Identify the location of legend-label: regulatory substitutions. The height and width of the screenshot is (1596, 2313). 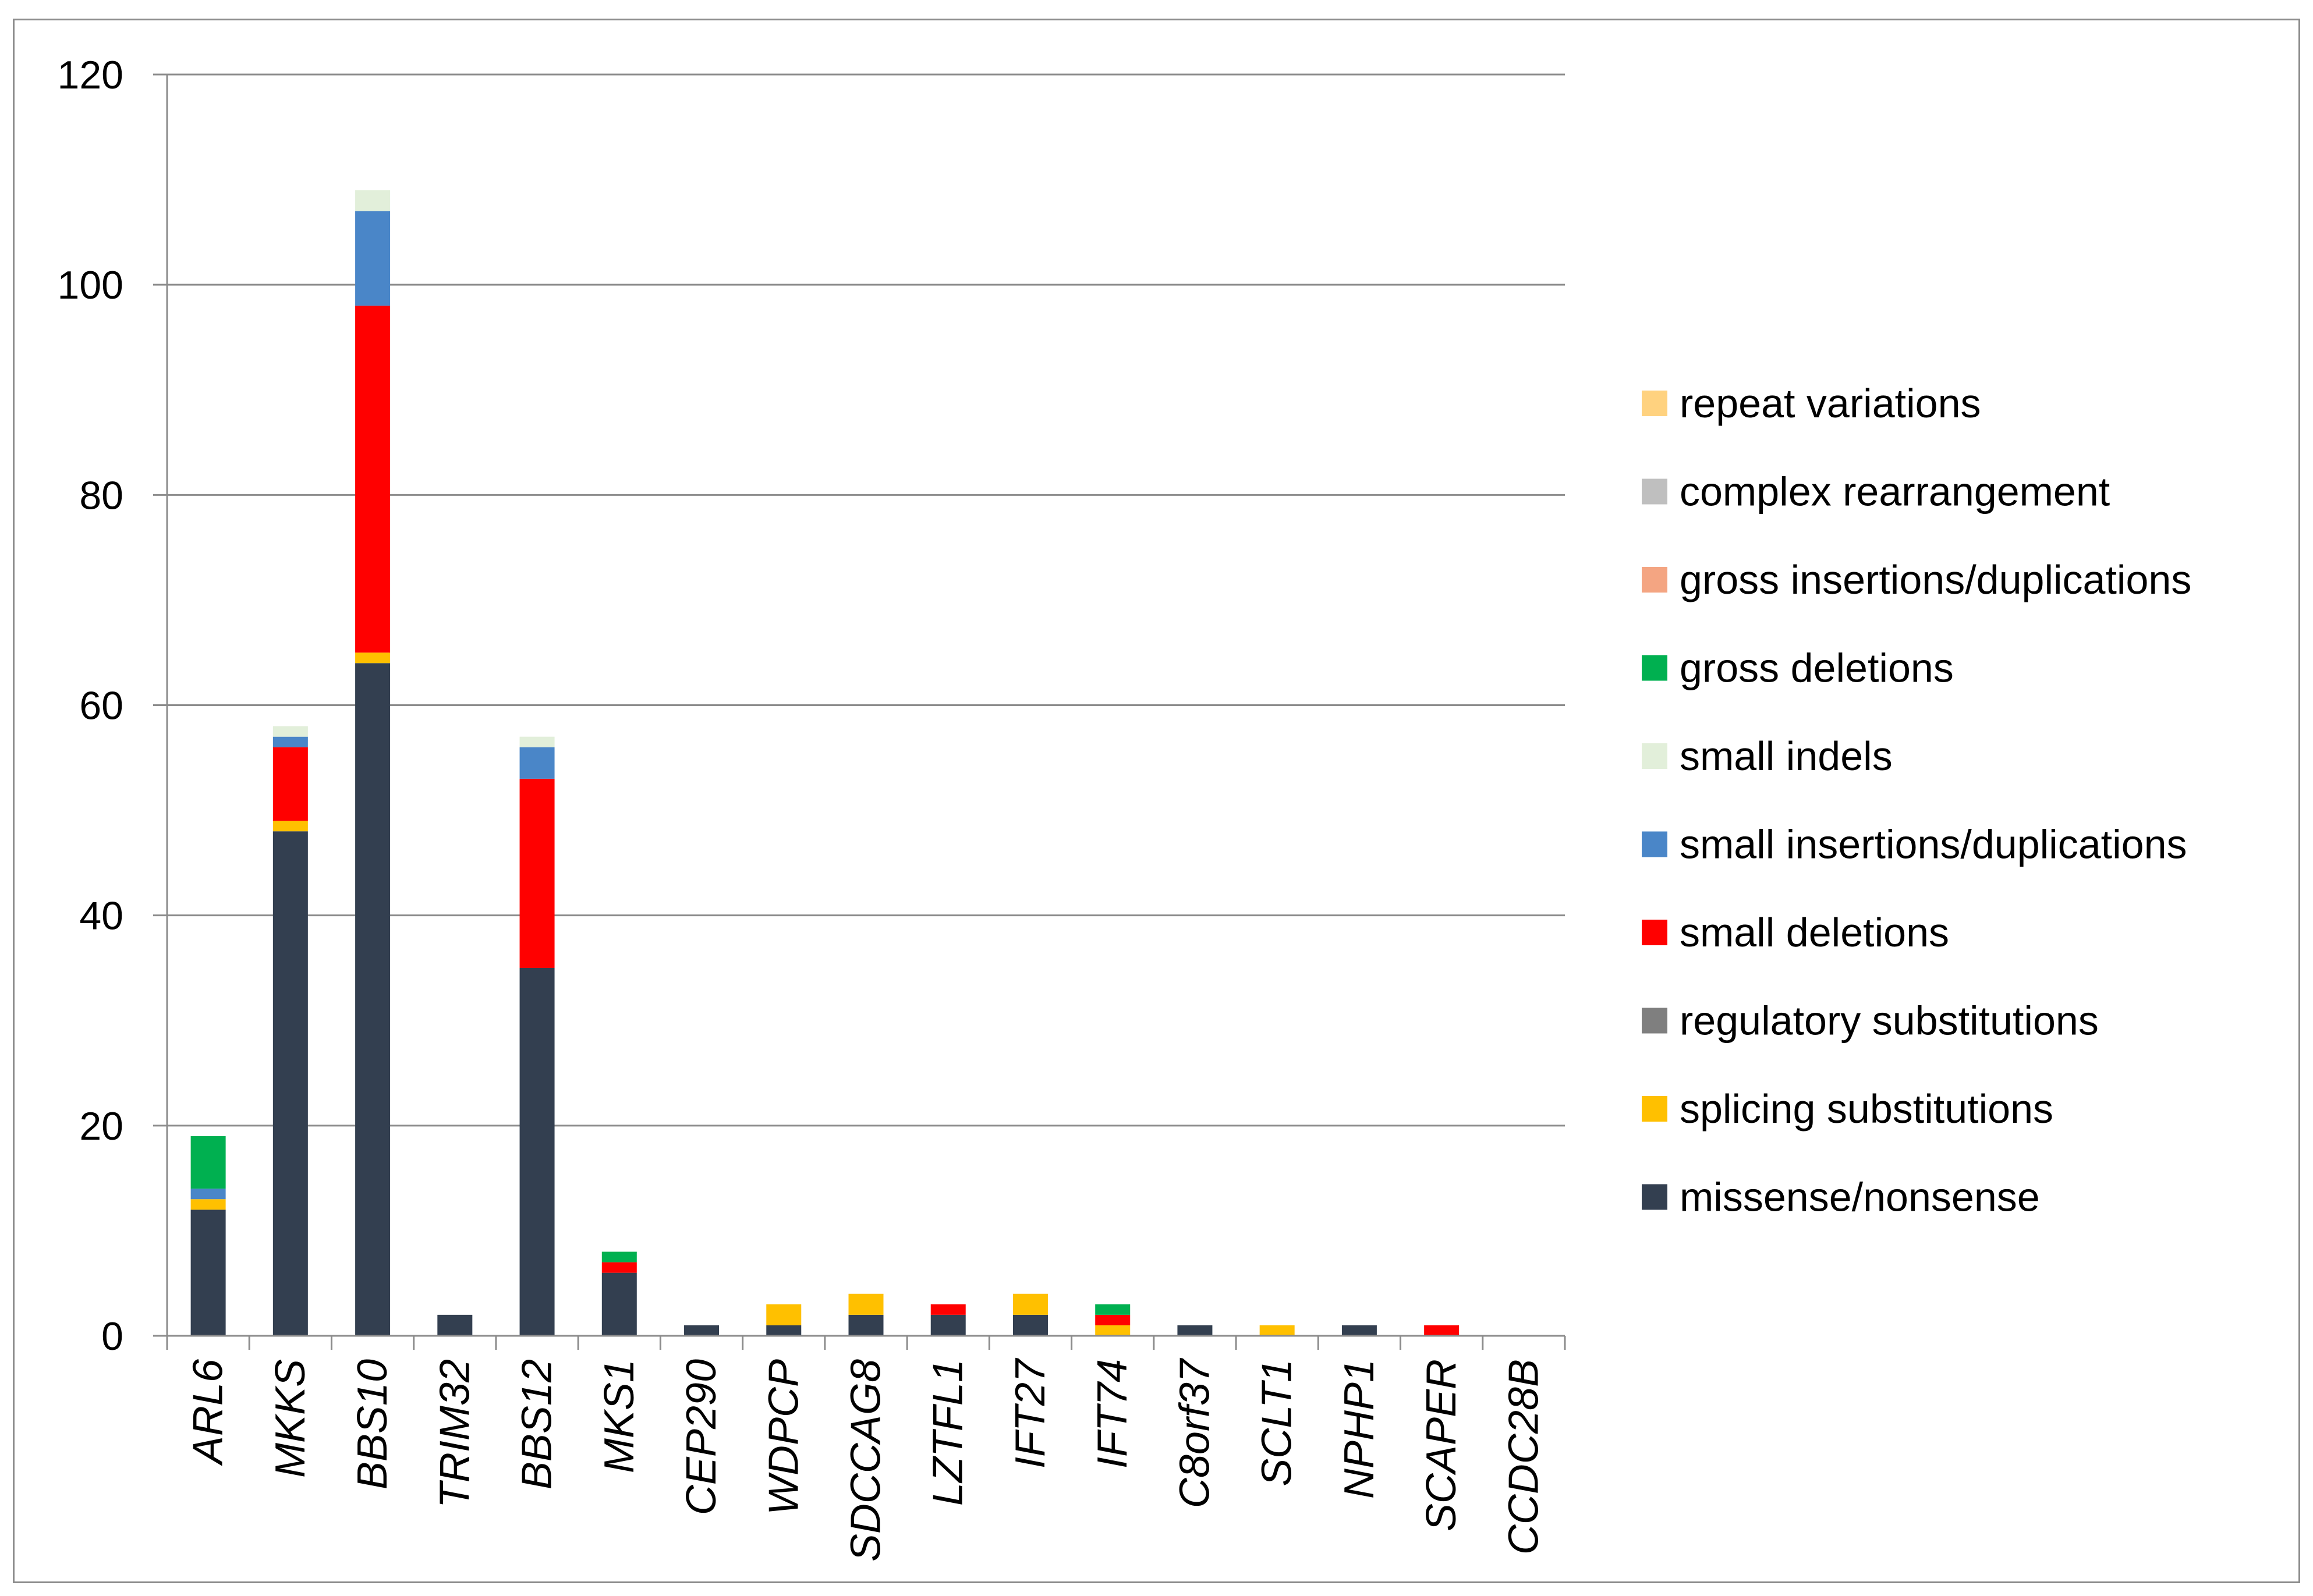
(1889, 1021).